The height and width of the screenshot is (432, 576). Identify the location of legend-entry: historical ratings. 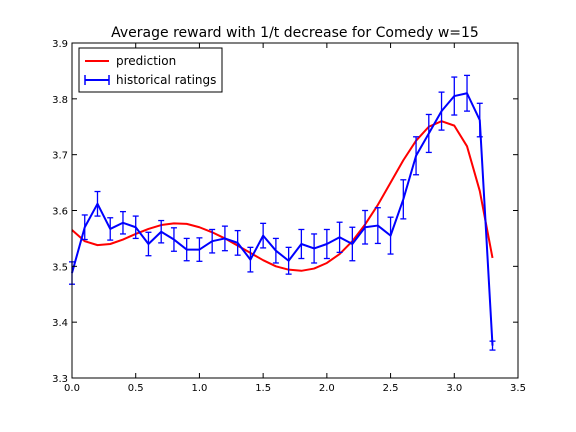
(150, 80).